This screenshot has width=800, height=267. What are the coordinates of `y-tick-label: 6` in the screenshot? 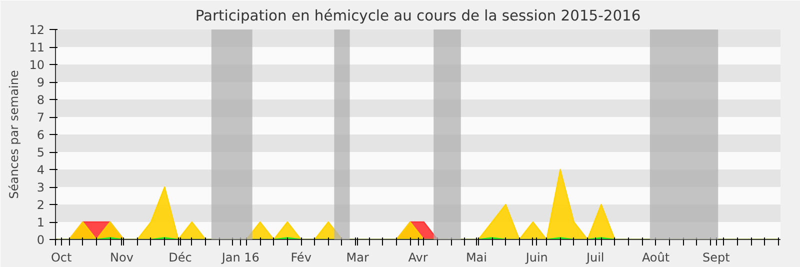 It's located at (40, 135).